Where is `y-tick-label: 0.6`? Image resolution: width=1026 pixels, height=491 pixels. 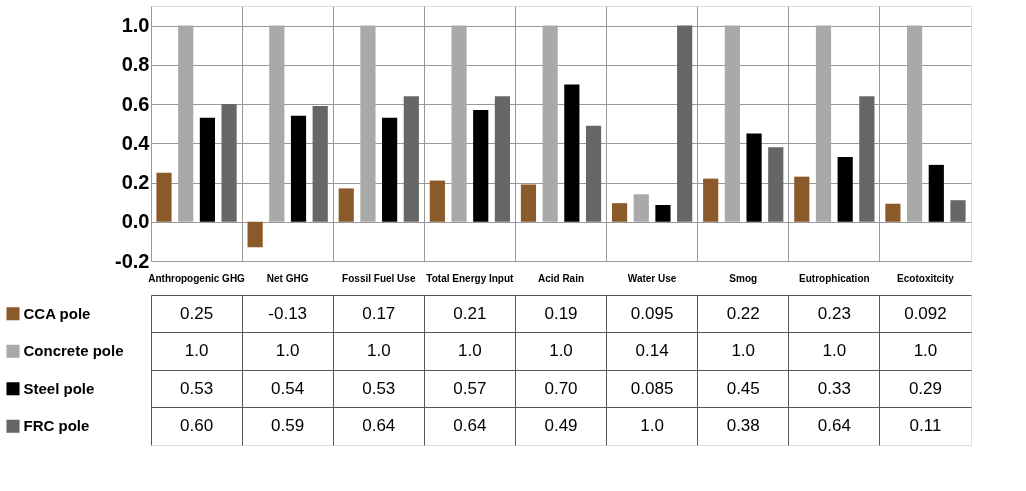
y-tick-label: 0.6 is located at coordinates (135, 103).